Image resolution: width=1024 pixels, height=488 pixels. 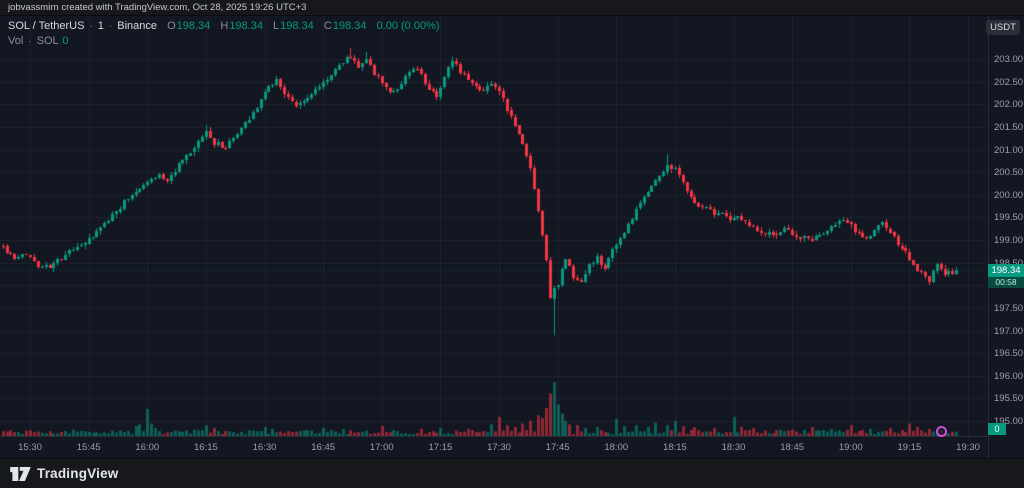 What do you see at coordinates (1009, 399) in the screenshot?
I see `price-axis-label: 195.50` at bounding box center [1009, 399].